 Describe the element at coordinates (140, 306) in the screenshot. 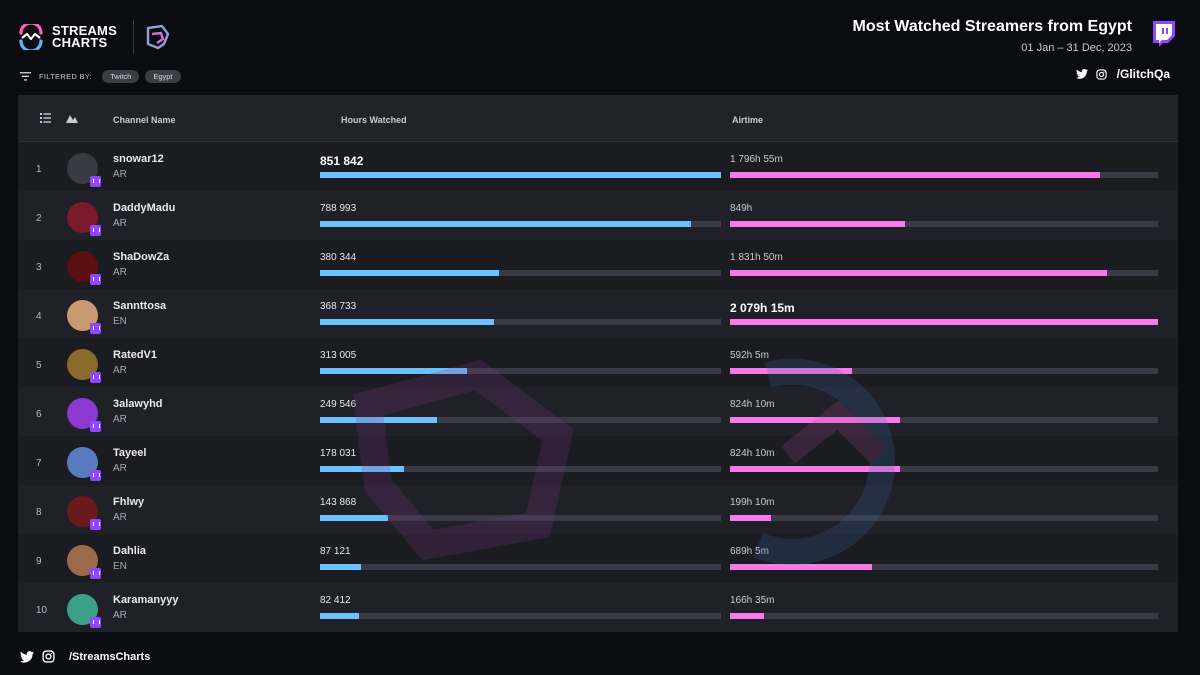

I see `channel-name: Sannttosa` at that location.